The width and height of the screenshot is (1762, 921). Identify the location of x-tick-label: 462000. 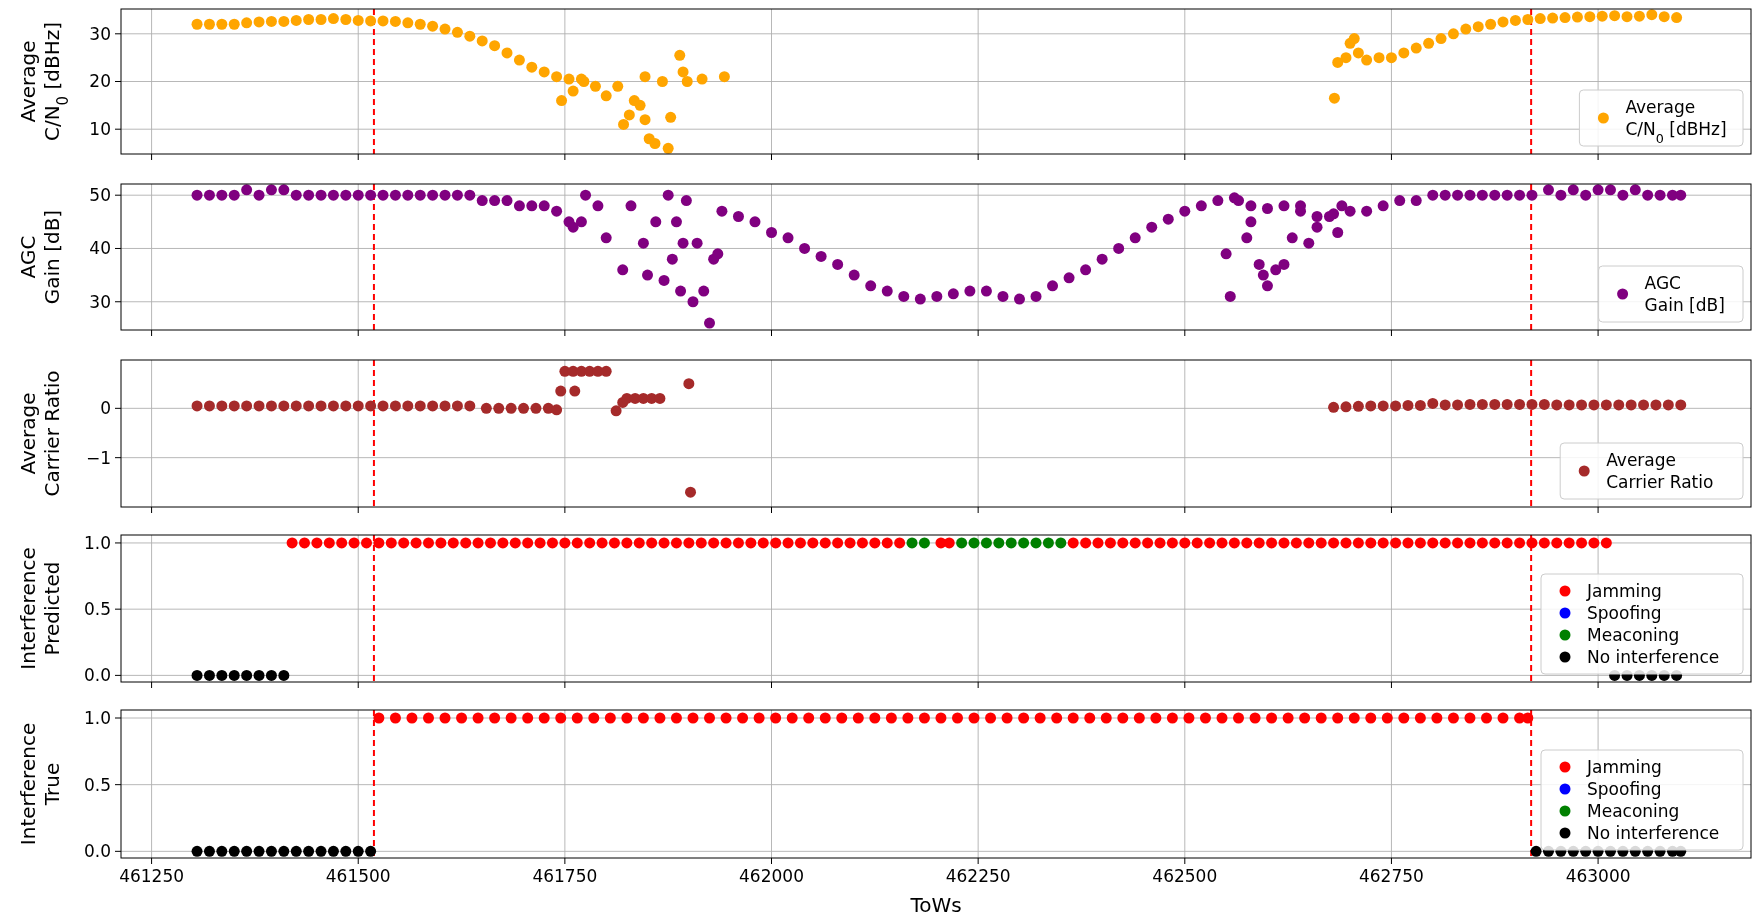
(771, 876).